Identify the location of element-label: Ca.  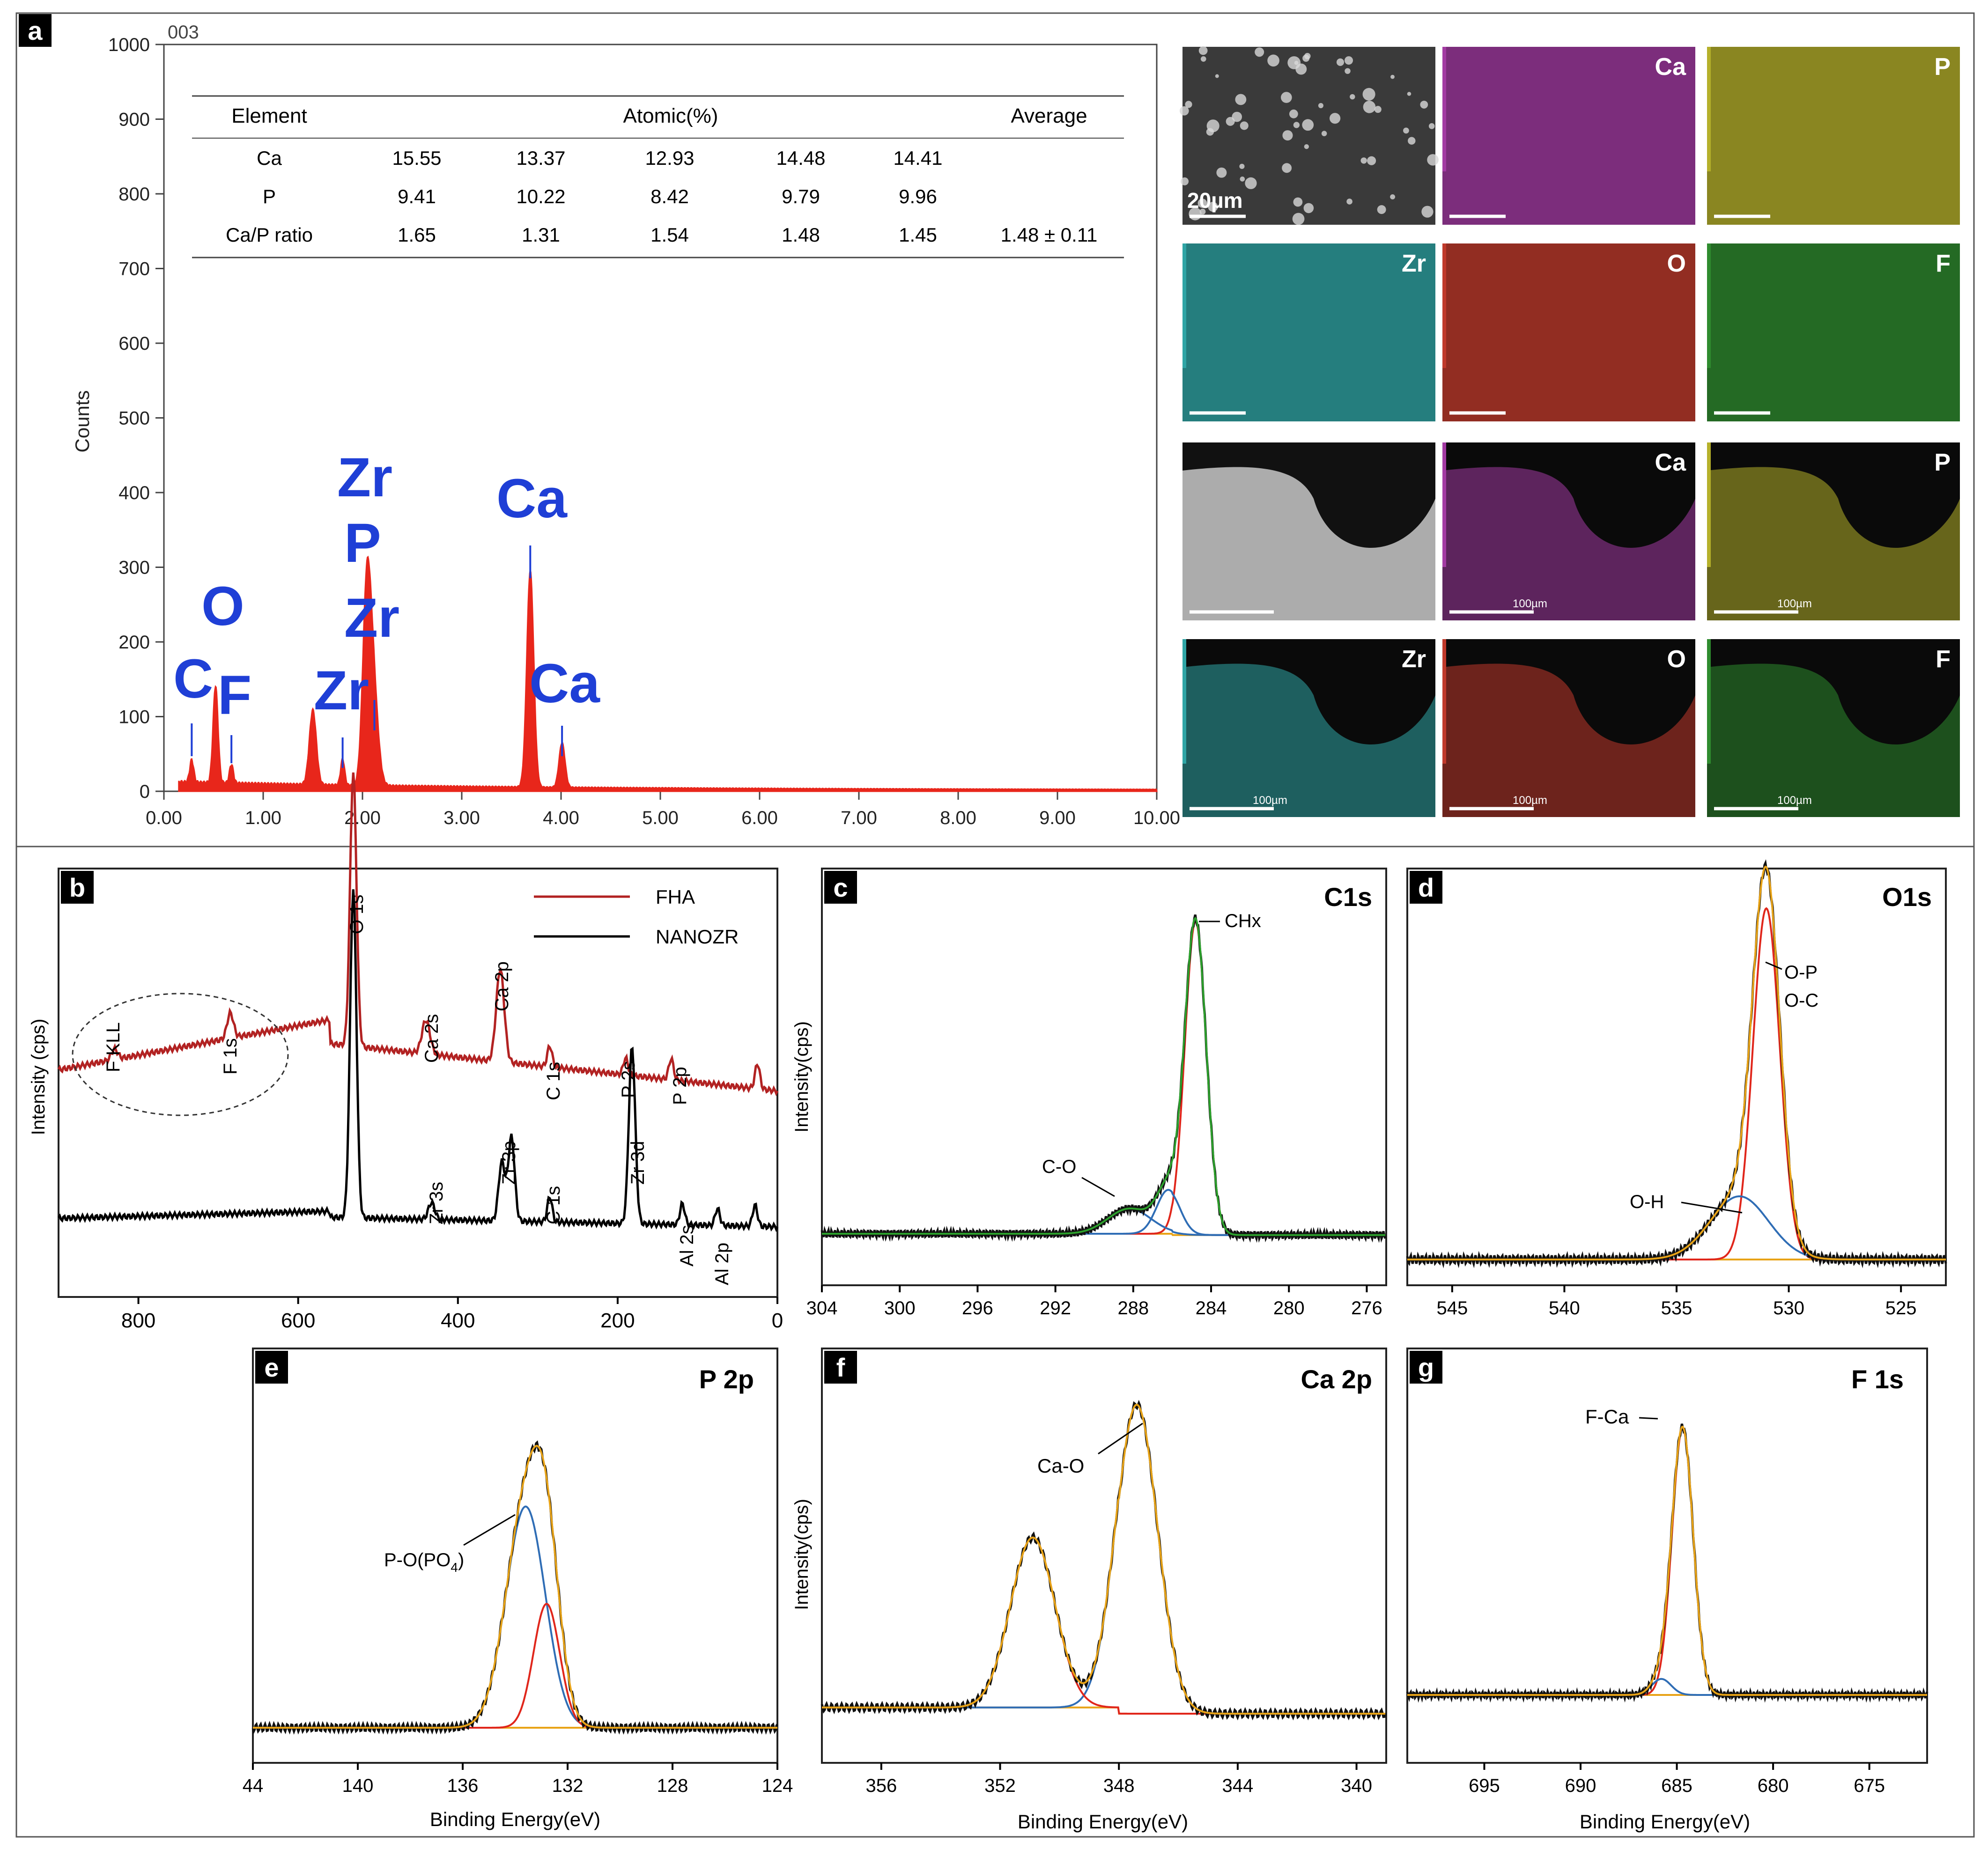
(1671, 462).